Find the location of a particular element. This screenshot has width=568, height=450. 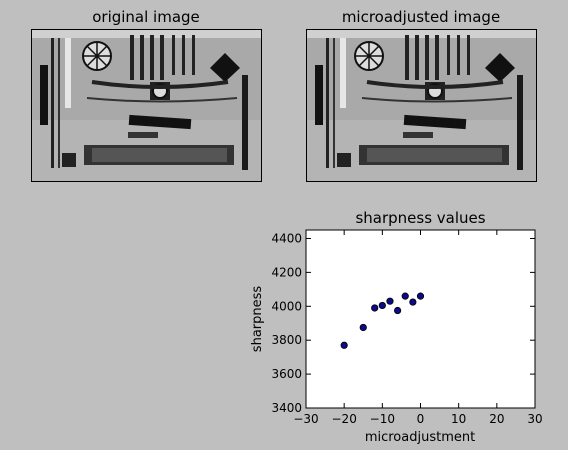

y-tick-label: 4200 is located at coordinates (286, 272).